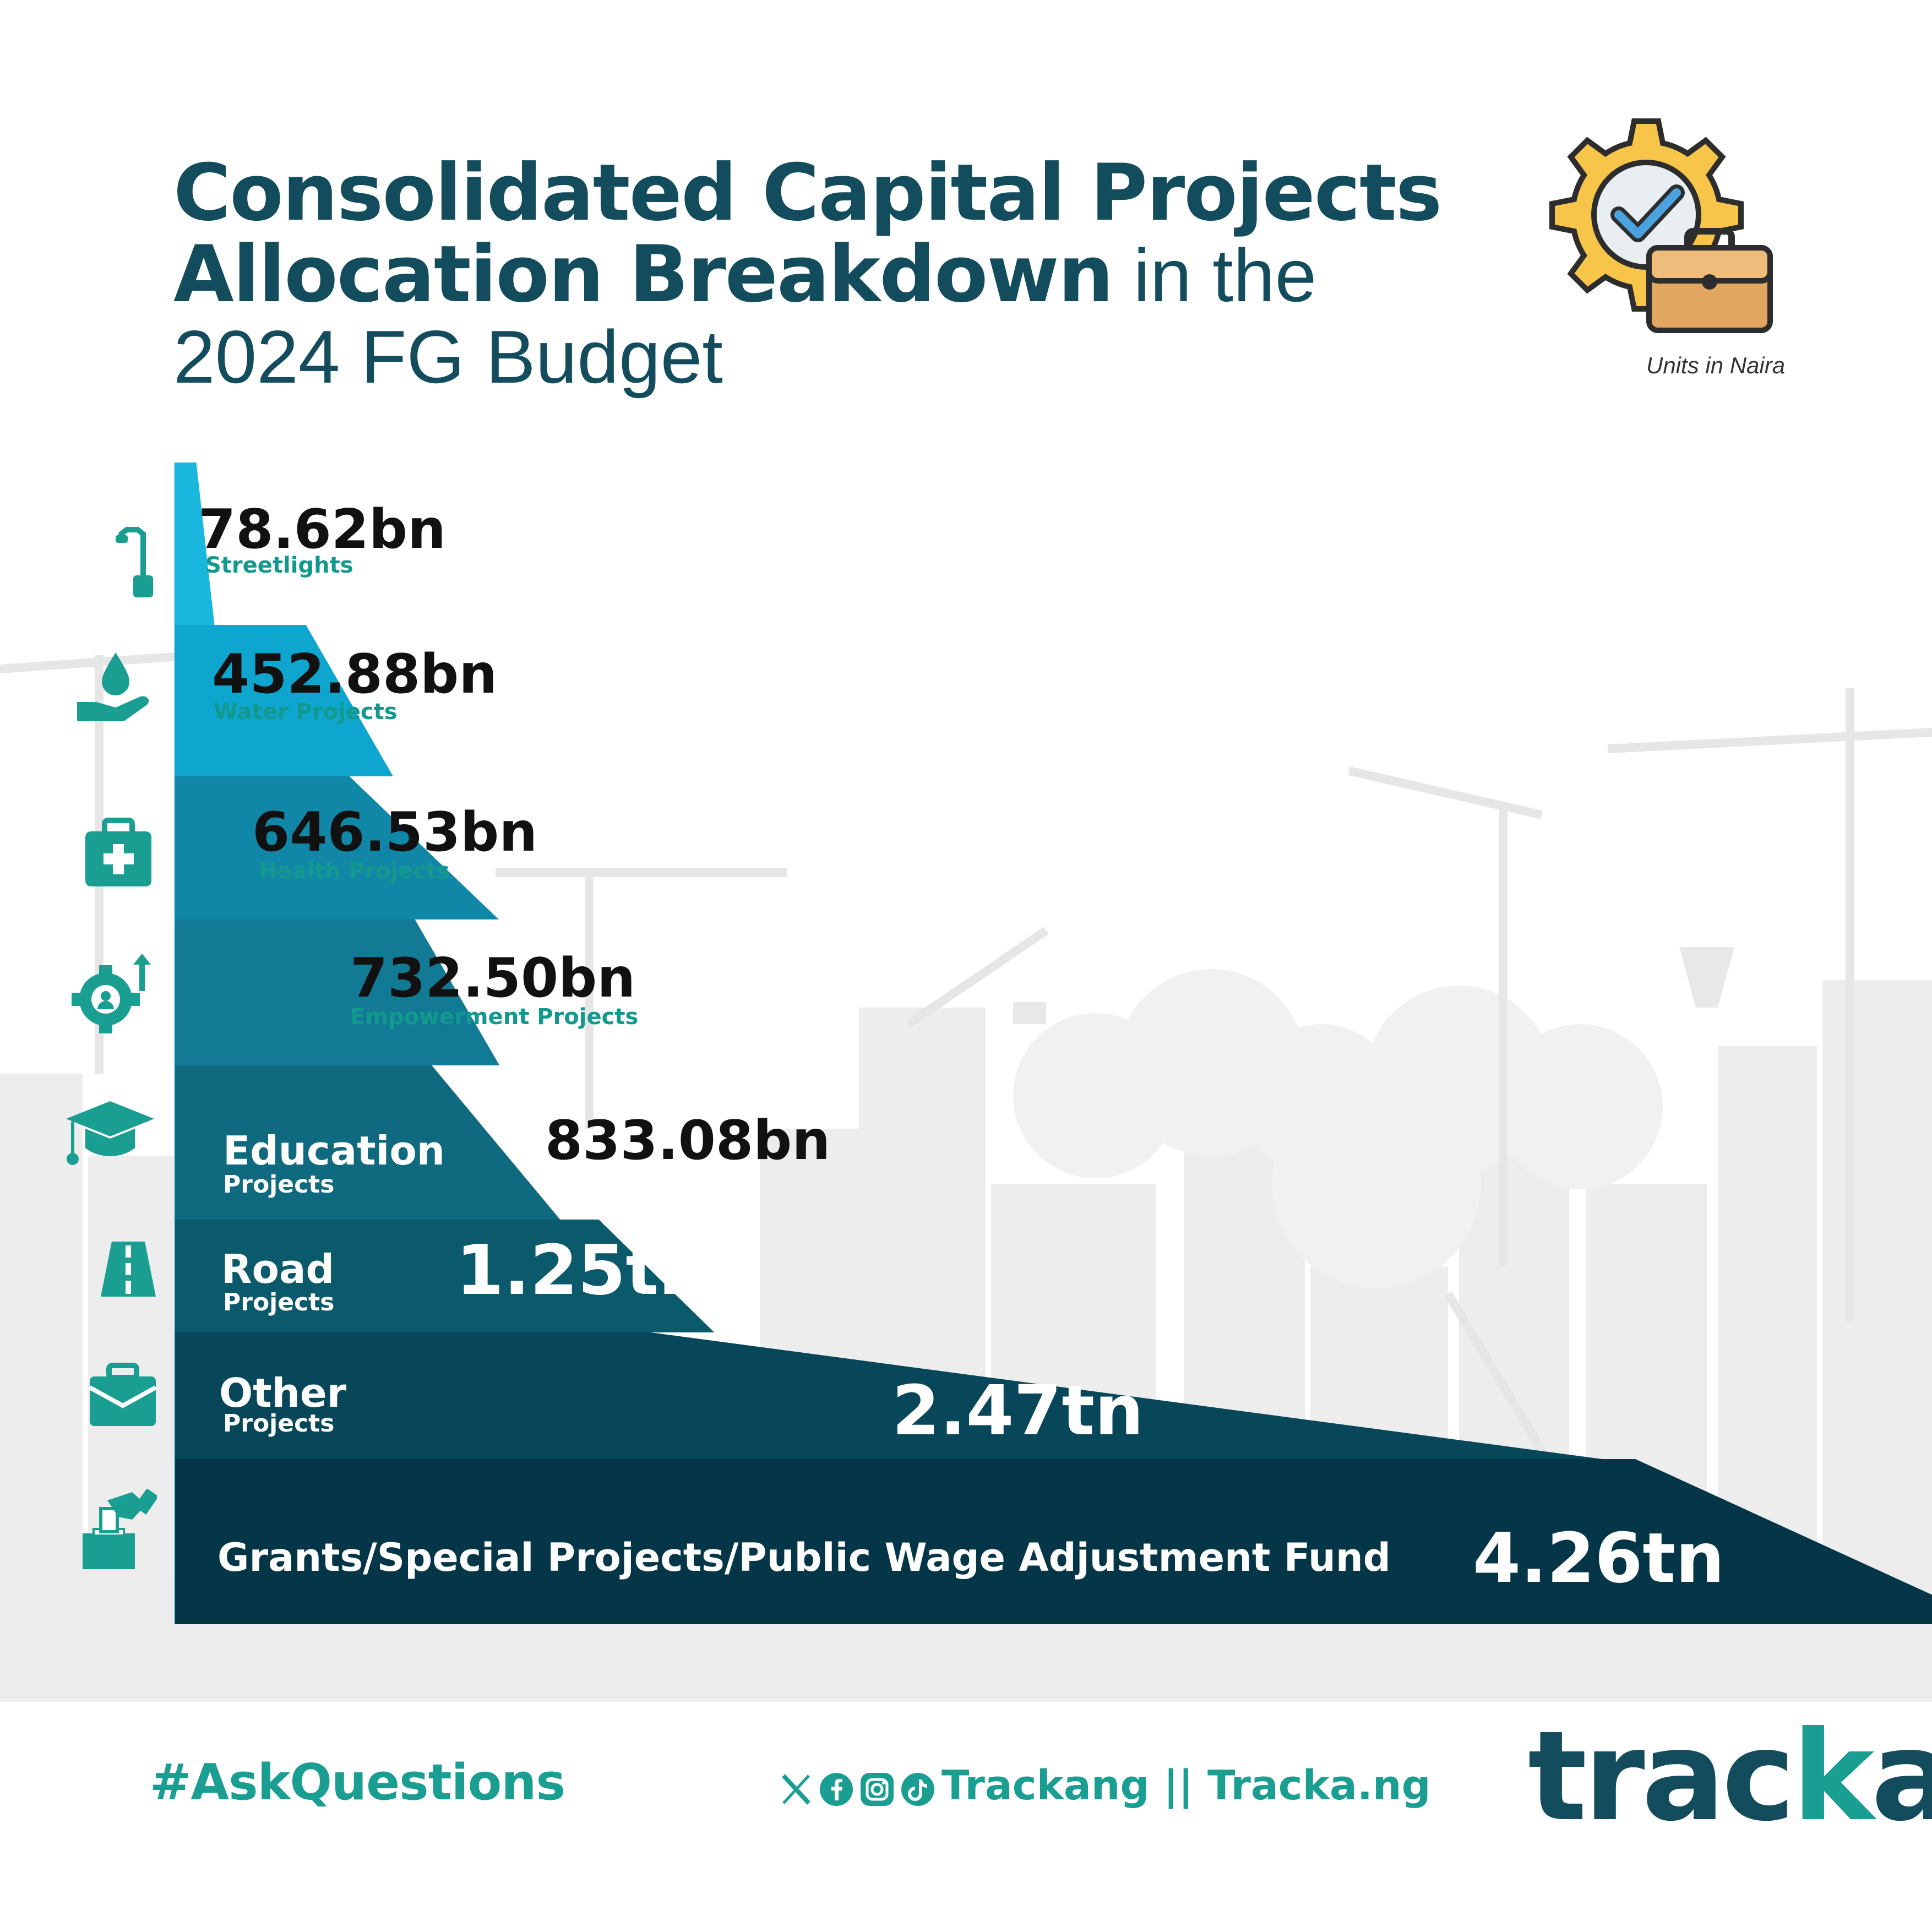 Image resolution: width=1932 pixels, height=1932 pixels. What do you see at coordinates (354, 871) in the screenshot?
I see `category-label-3: Health Projects` at bounding box center [354, 871].